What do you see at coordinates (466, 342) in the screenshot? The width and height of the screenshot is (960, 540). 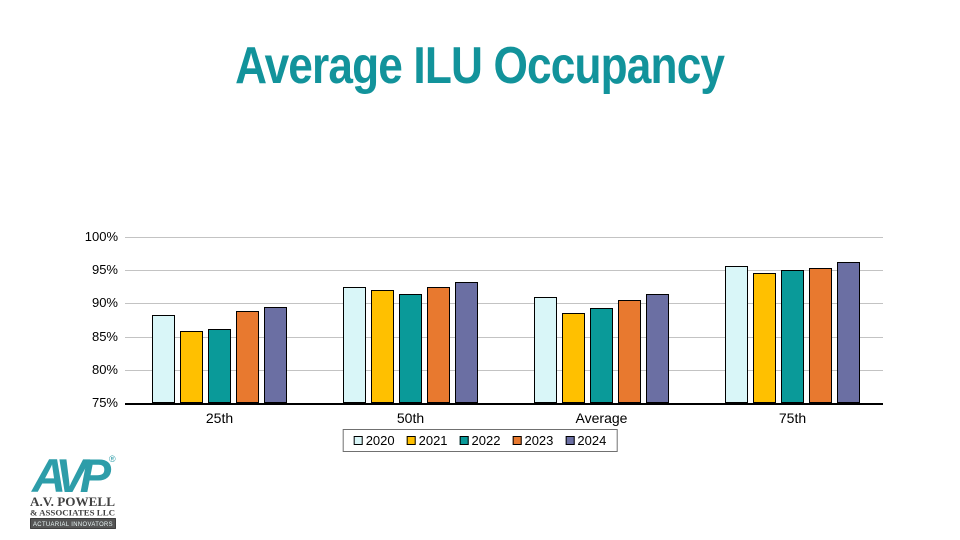 I see `bar-2024-50th` at bounding box center [466, 342].